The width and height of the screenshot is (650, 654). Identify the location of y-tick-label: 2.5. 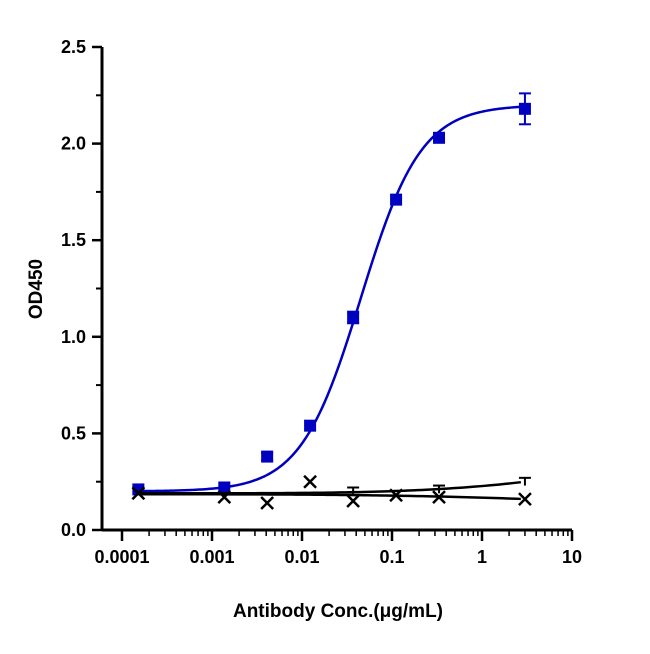
(73, 47).